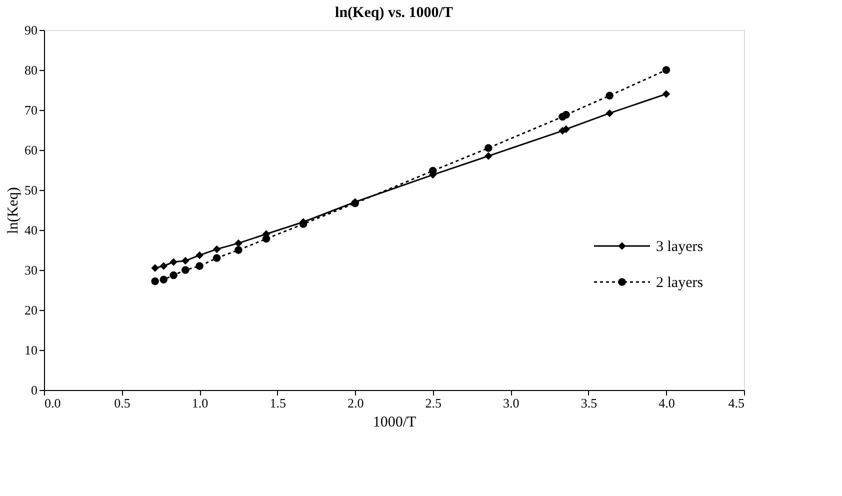  Describe the element at coordinates (31, 150) in the screenshot. I see `y-tick-label: 60` at that location.